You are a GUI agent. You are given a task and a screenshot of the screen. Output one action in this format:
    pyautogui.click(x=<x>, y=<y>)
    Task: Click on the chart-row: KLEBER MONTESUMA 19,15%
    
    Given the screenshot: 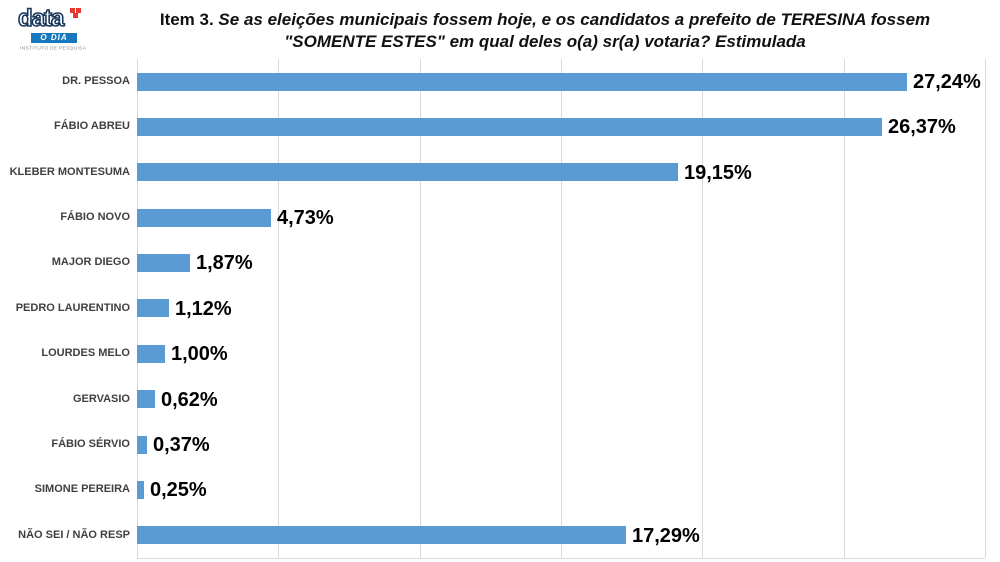 What is the action you would take?
    pyautogui.click(x=500, y=172)
    